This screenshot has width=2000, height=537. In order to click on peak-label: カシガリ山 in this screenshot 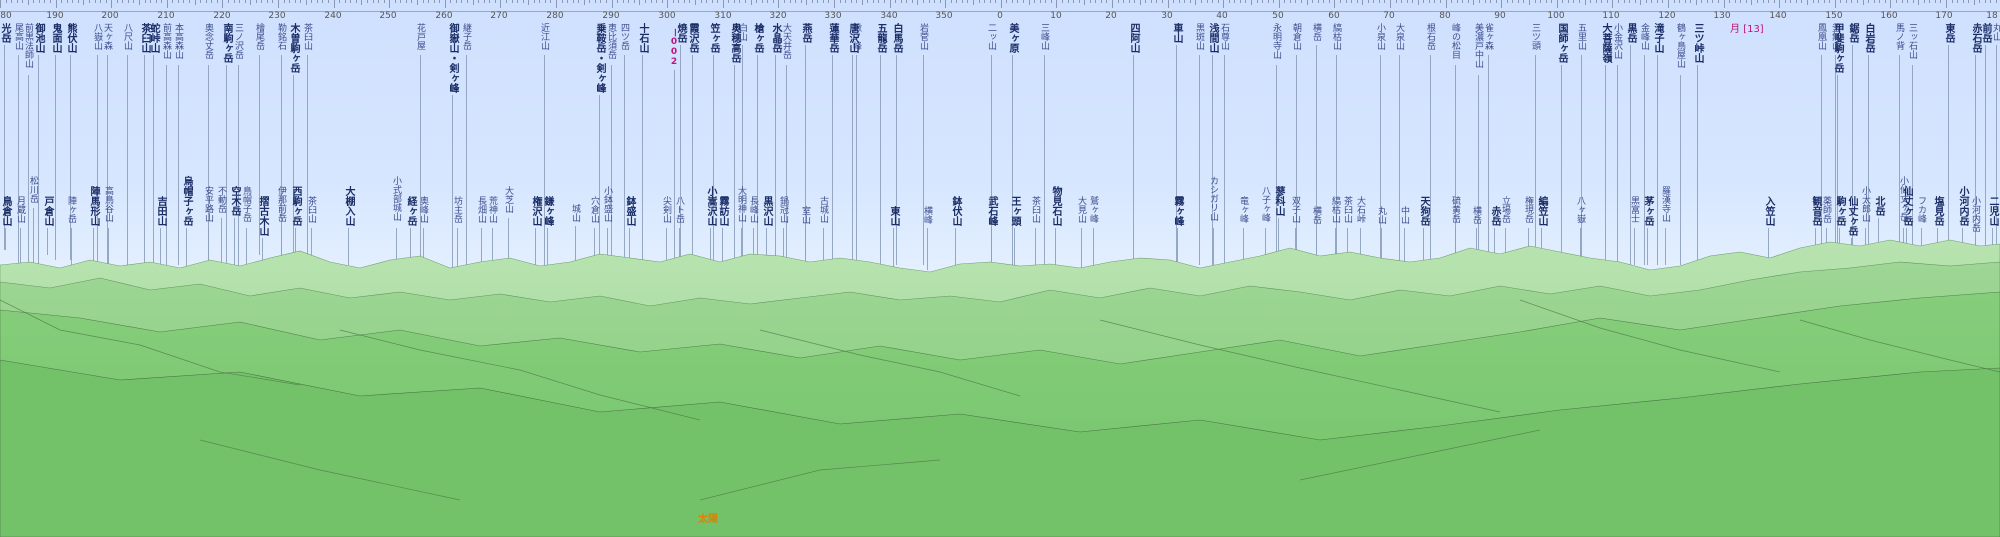, I will do `click(1213, 198)`.